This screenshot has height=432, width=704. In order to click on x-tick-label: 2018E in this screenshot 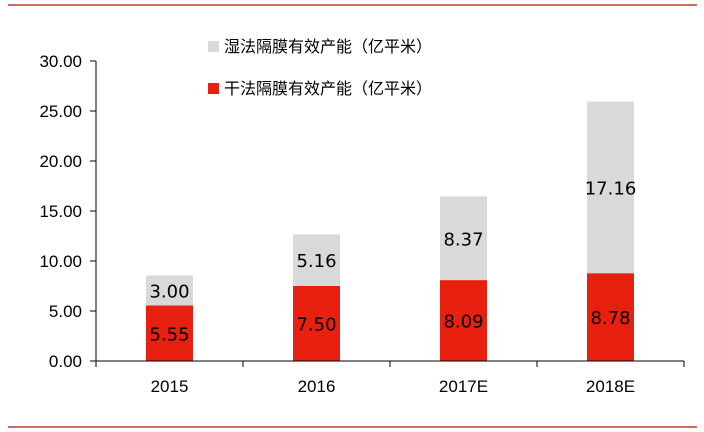, I will do `click(610, 386)`.